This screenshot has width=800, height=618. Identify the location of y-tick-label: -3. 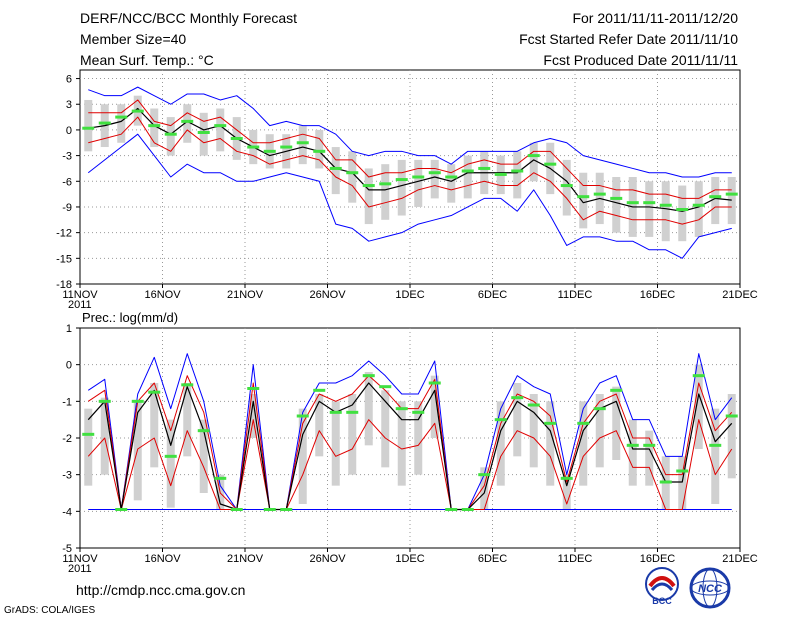
(67, 157).